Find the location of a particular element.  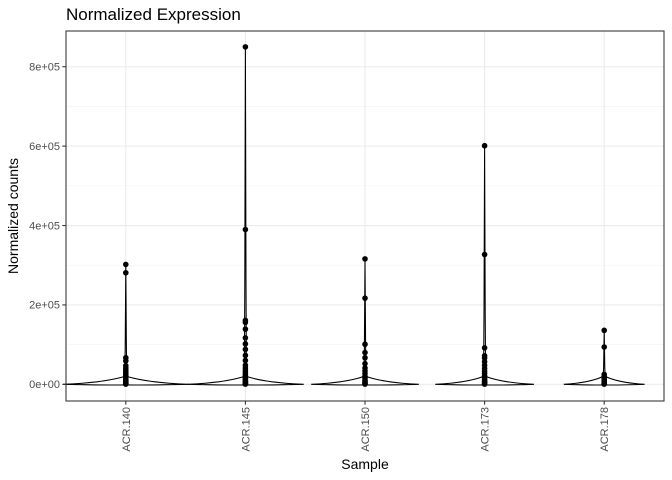

x-tick-label: ACR.178 is located at coordinates (605, 429).